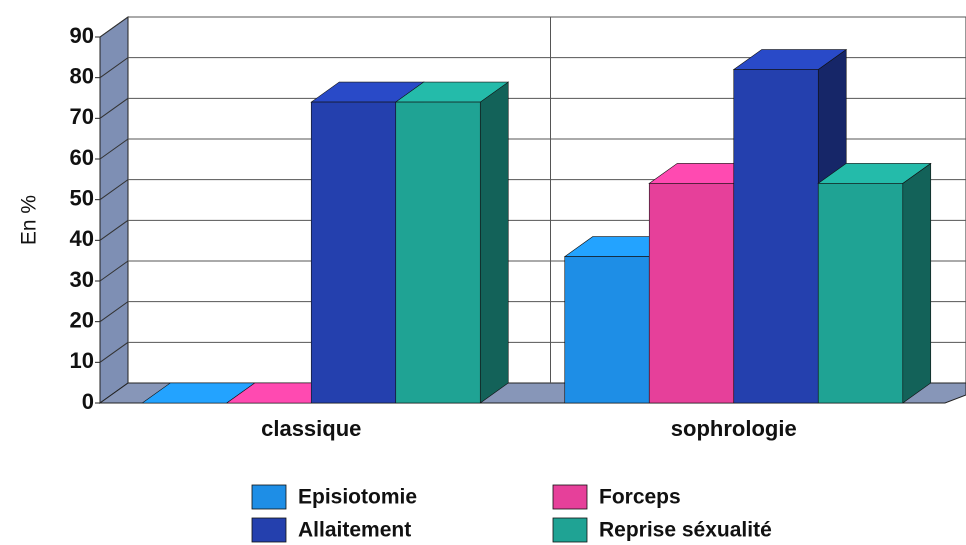 This screenshot has height=545, width=966. What do you see at coordinates (734, 428) in the screenshot?
I see `x-tick-label: sophrologie` at bounding box center [734, 428].